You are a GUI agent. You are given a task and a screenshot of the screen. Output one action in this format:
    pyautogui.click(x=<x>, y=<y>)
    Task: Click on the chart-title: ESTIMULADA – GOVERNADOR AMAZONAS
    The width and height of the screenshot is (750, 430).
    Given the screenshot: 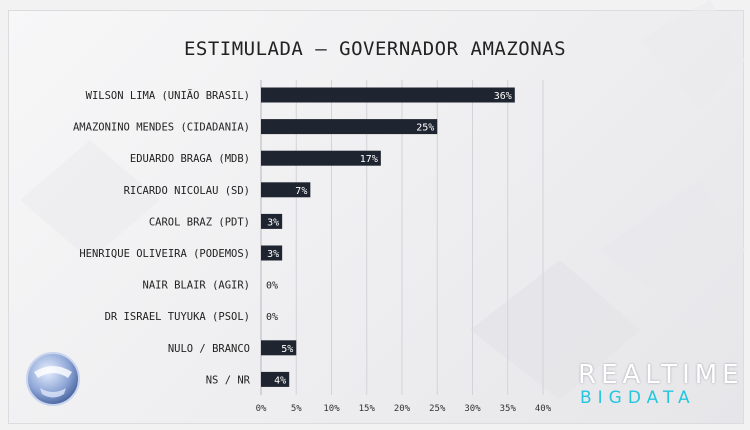 What is the action you would take?
    pyautogui.click(x=375, y=49)
    